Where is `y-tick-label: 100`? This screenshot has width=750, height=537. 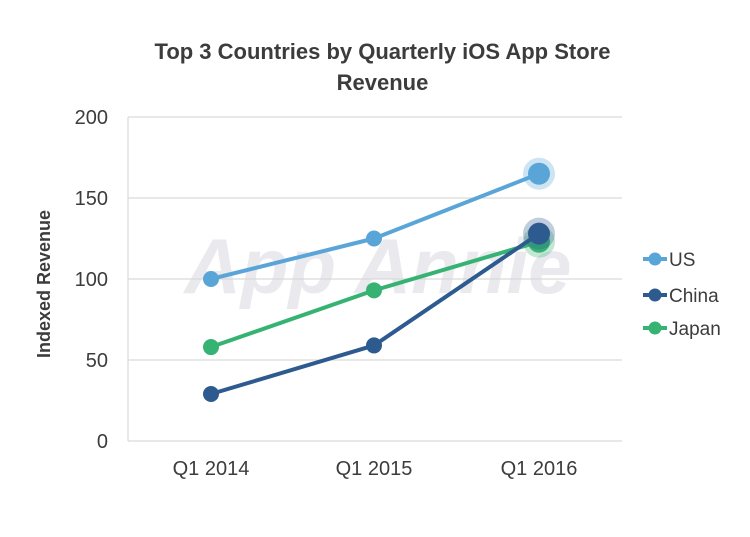
y-tick-label: 100 is located at coordinates (91, 280).